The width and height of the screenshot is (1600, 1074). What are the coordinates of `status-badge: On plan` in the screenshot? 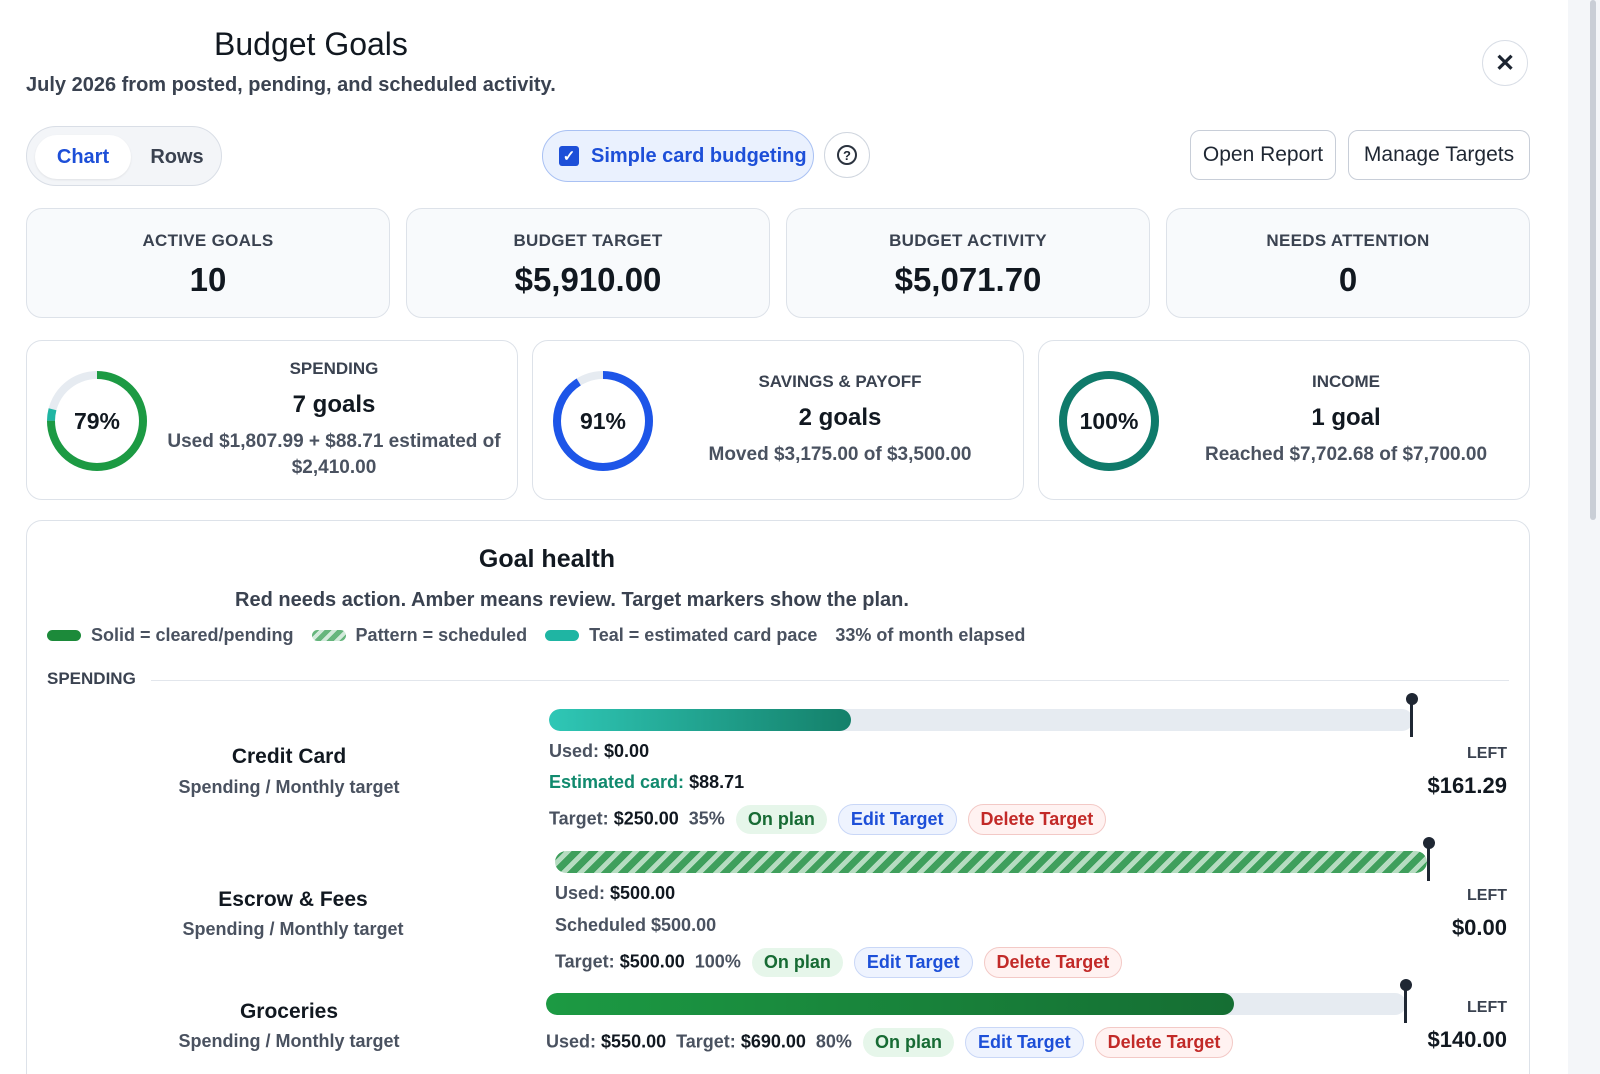 It's located at (781, 819).